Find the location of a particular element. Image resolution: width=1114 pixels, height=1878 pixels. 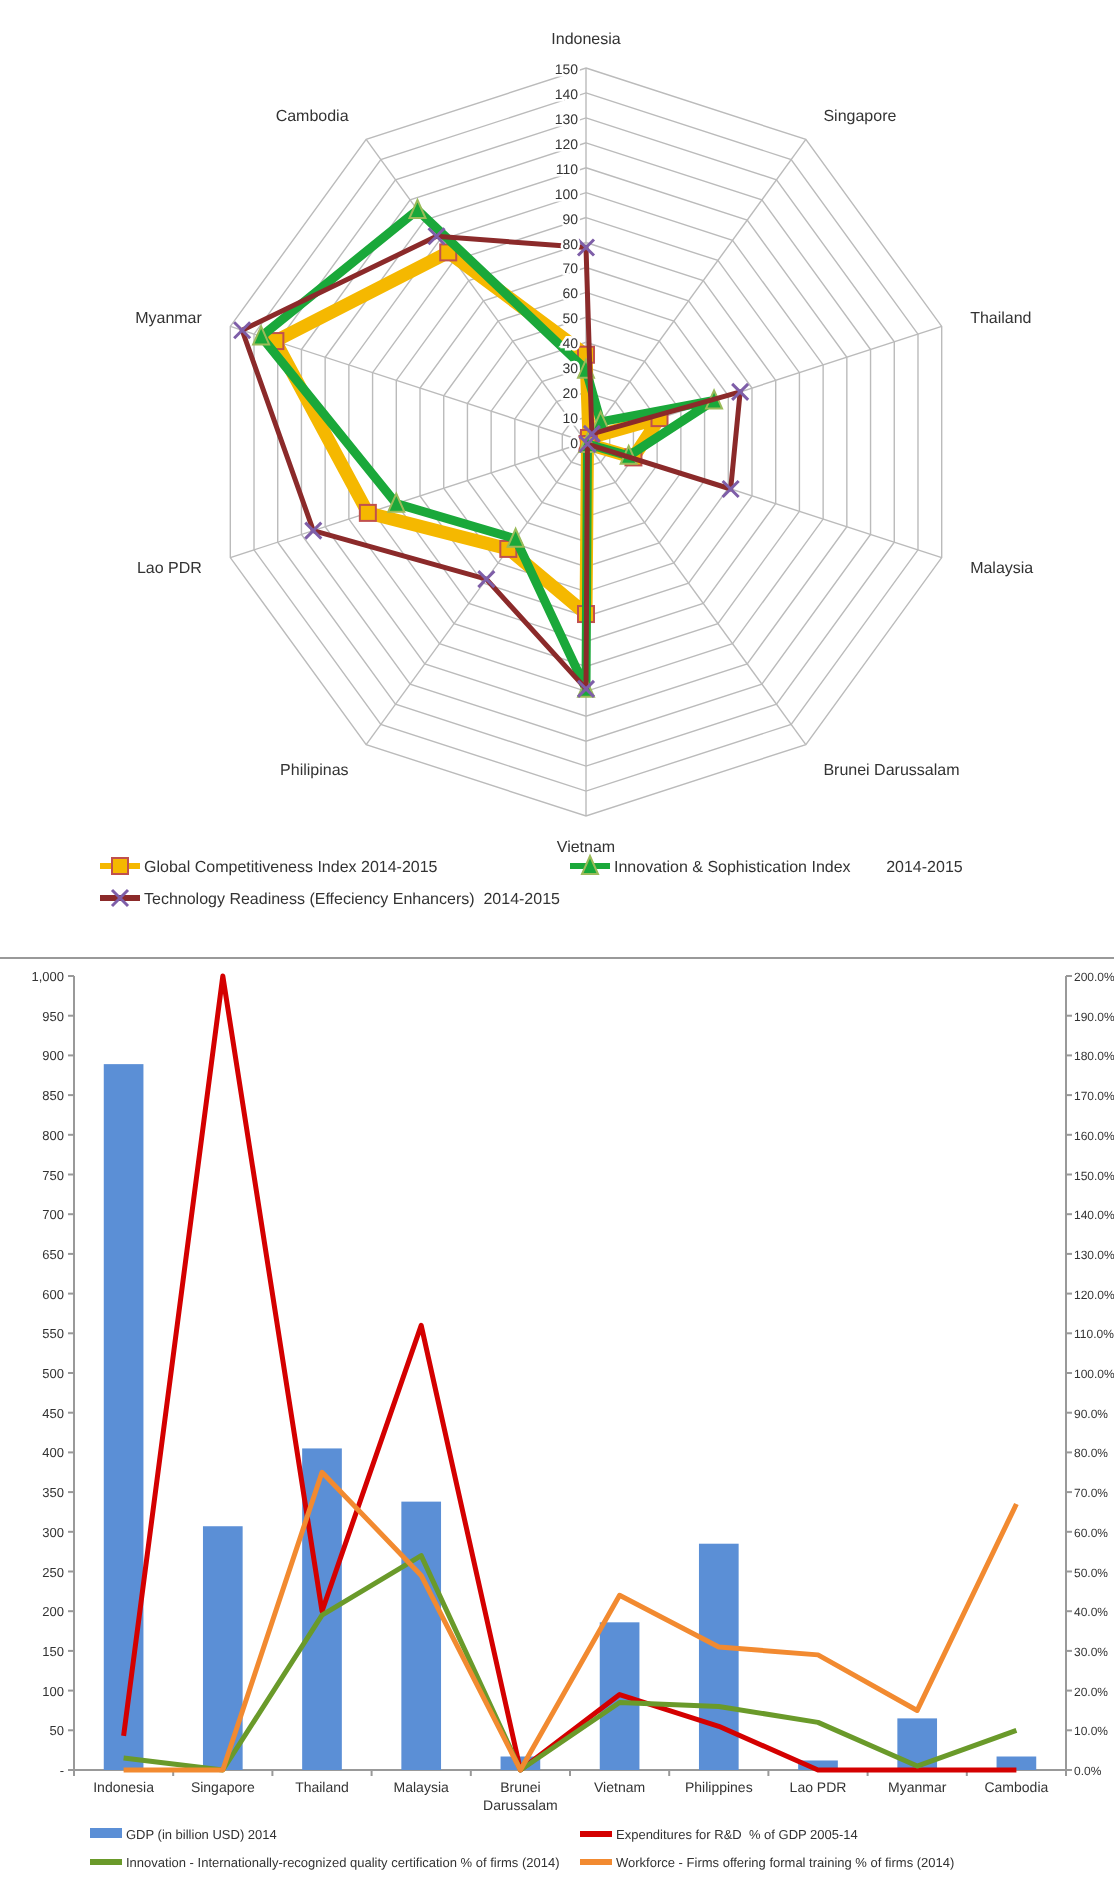

spoke-label: Brunei Darussalam is located at coordinates (892, 769).